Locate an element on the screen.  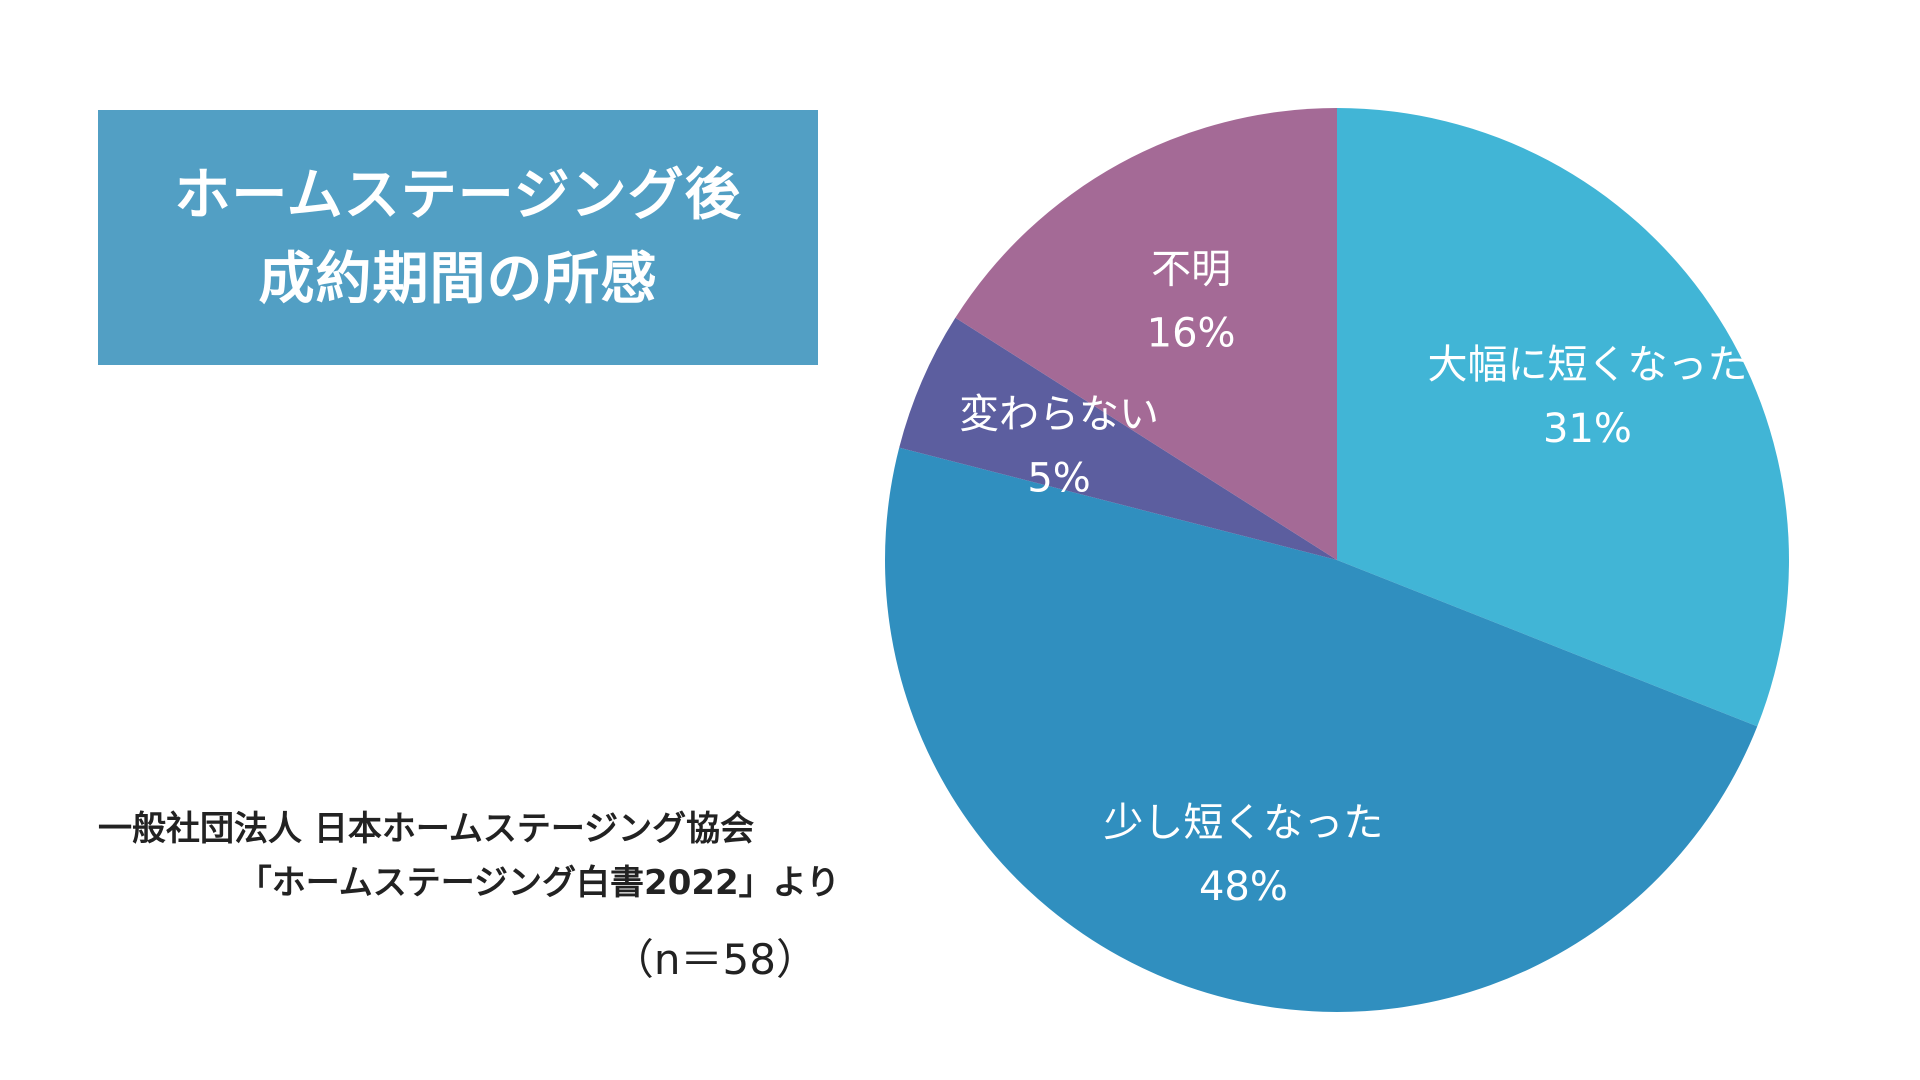
chart-title-box: ホームステージング後 成約期間の所感 is located at coordinates (458, 237).